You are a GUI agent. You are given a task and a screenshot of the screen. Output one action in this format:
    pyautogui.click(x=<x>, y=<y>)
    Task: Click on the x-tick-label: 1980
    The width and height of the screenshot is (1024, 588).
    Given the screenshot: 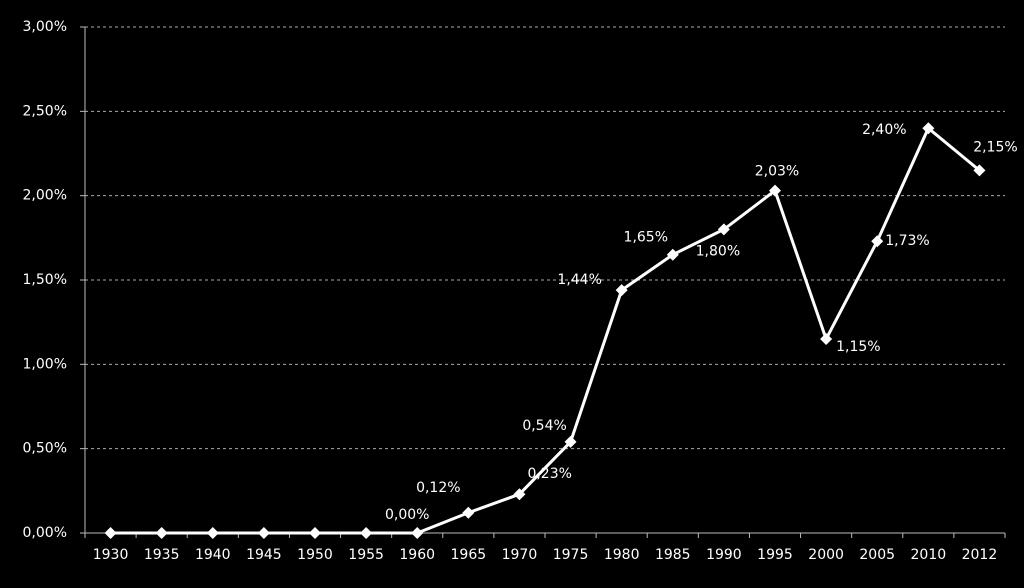 What is the action you would take?
    pyautogui.click(x=622, y=555)
    